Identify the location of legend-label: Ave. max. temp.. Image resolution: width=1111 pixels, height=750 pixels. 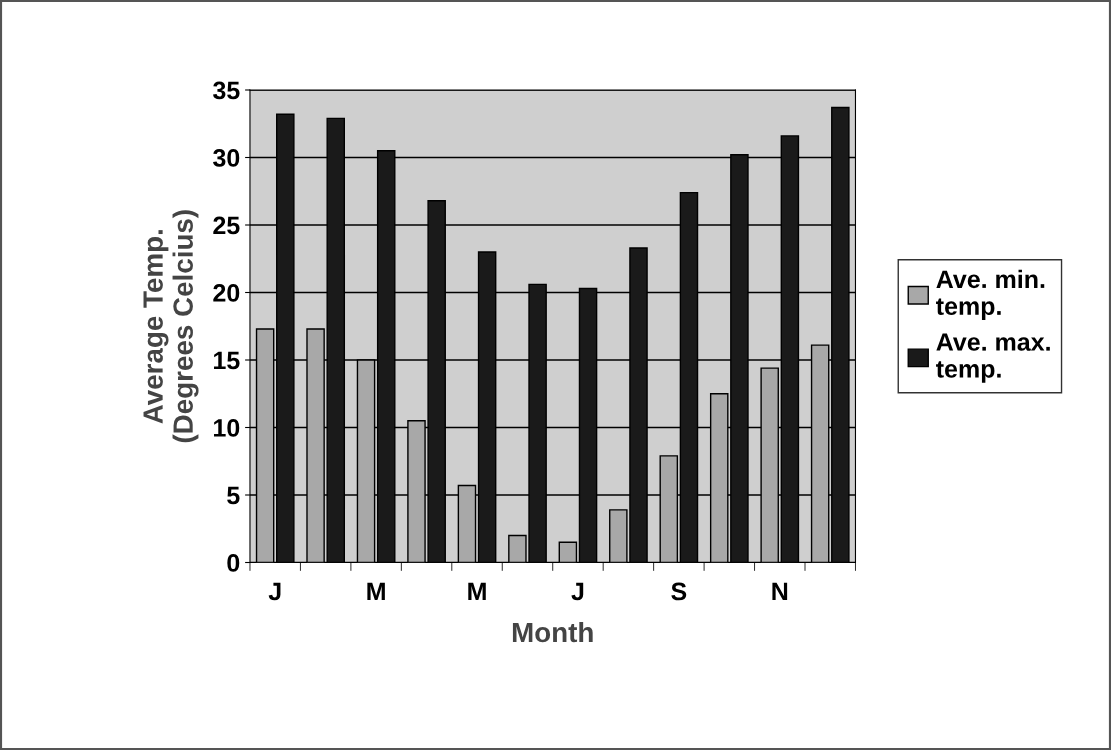
(993, 358).